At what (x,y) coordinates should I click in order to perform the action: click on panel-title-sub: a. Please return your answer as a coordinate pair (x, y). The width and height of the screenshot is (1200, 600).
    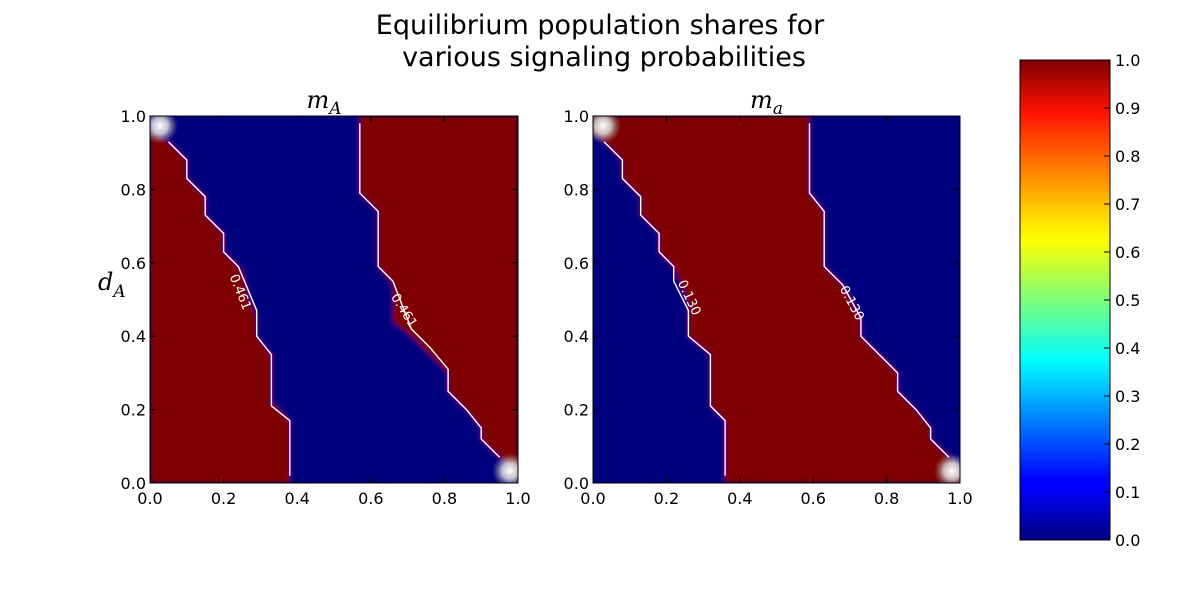
    Looking at the image, I should click on (778, 109).